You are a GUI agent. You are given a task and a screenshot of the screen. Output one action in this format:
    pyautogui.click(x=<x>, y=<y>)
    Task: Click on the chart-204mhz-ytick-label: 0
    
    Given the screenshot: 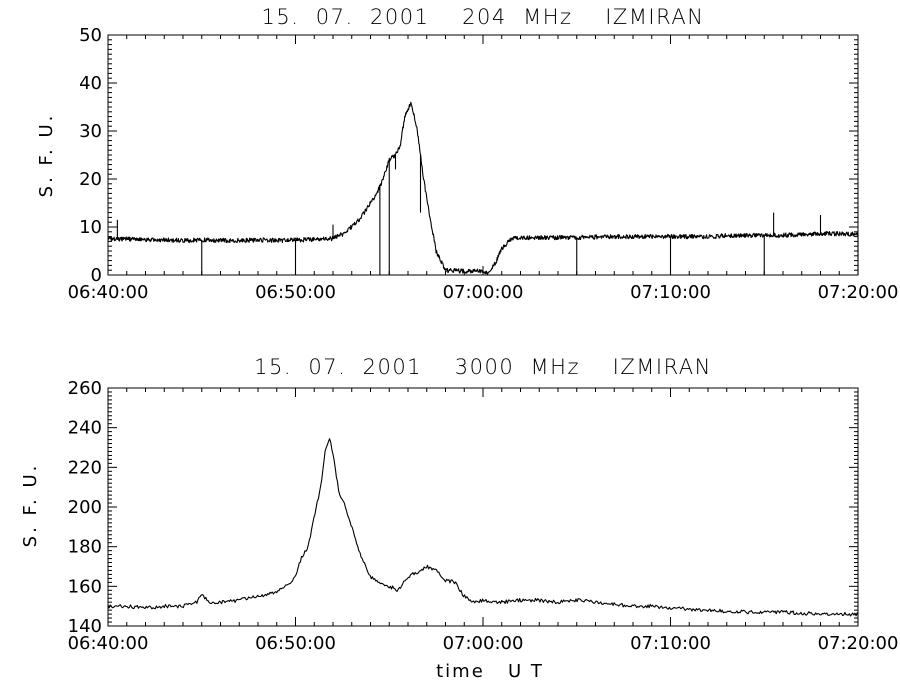 What is the action you would take?
    pyautogui.click(x=96, y=275)
    